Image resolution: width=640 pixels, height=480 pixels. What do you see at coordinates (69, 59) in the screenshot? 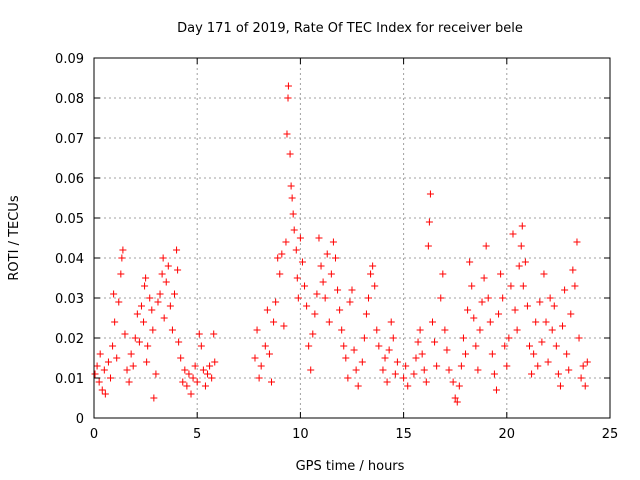
I see `y-tick-label: 0.09` at bounding box center [69, 59].